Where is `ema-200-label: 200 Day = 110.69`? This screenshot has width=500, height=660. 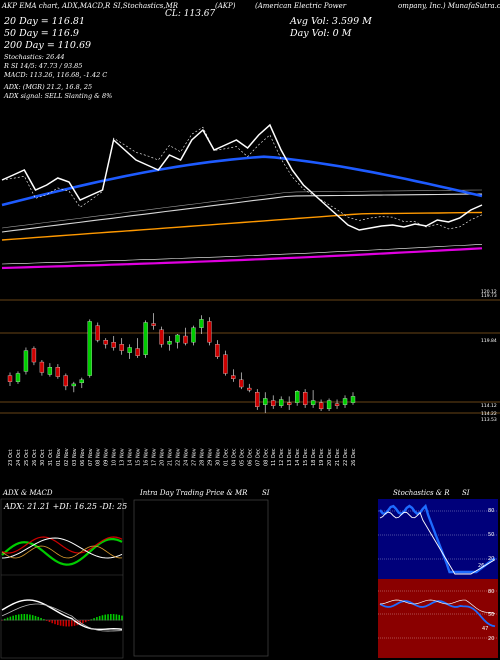
ema-200-label: 200 Day = 110.69 is located at coordinates (48, 45).